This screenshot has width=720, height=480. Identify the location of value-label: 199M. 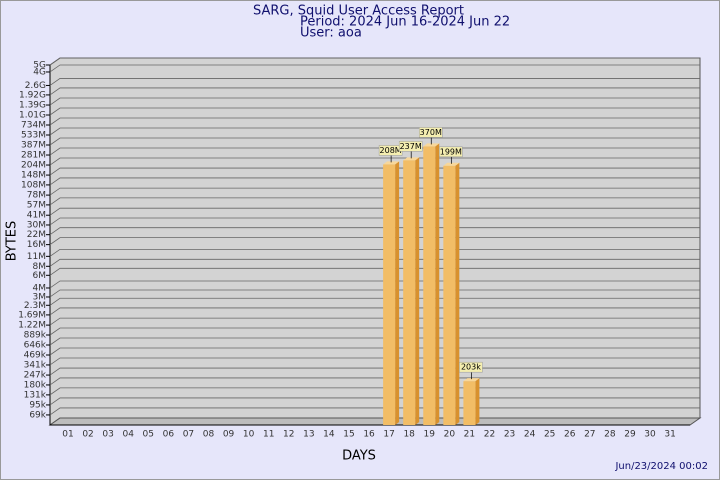
(451, 151).